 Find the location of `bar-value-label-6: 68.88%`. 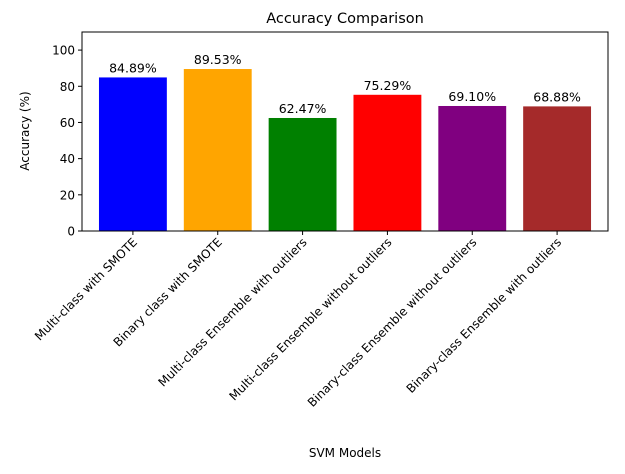

bar-value-label-6: 68.88% is located at coordinates (557, 96).